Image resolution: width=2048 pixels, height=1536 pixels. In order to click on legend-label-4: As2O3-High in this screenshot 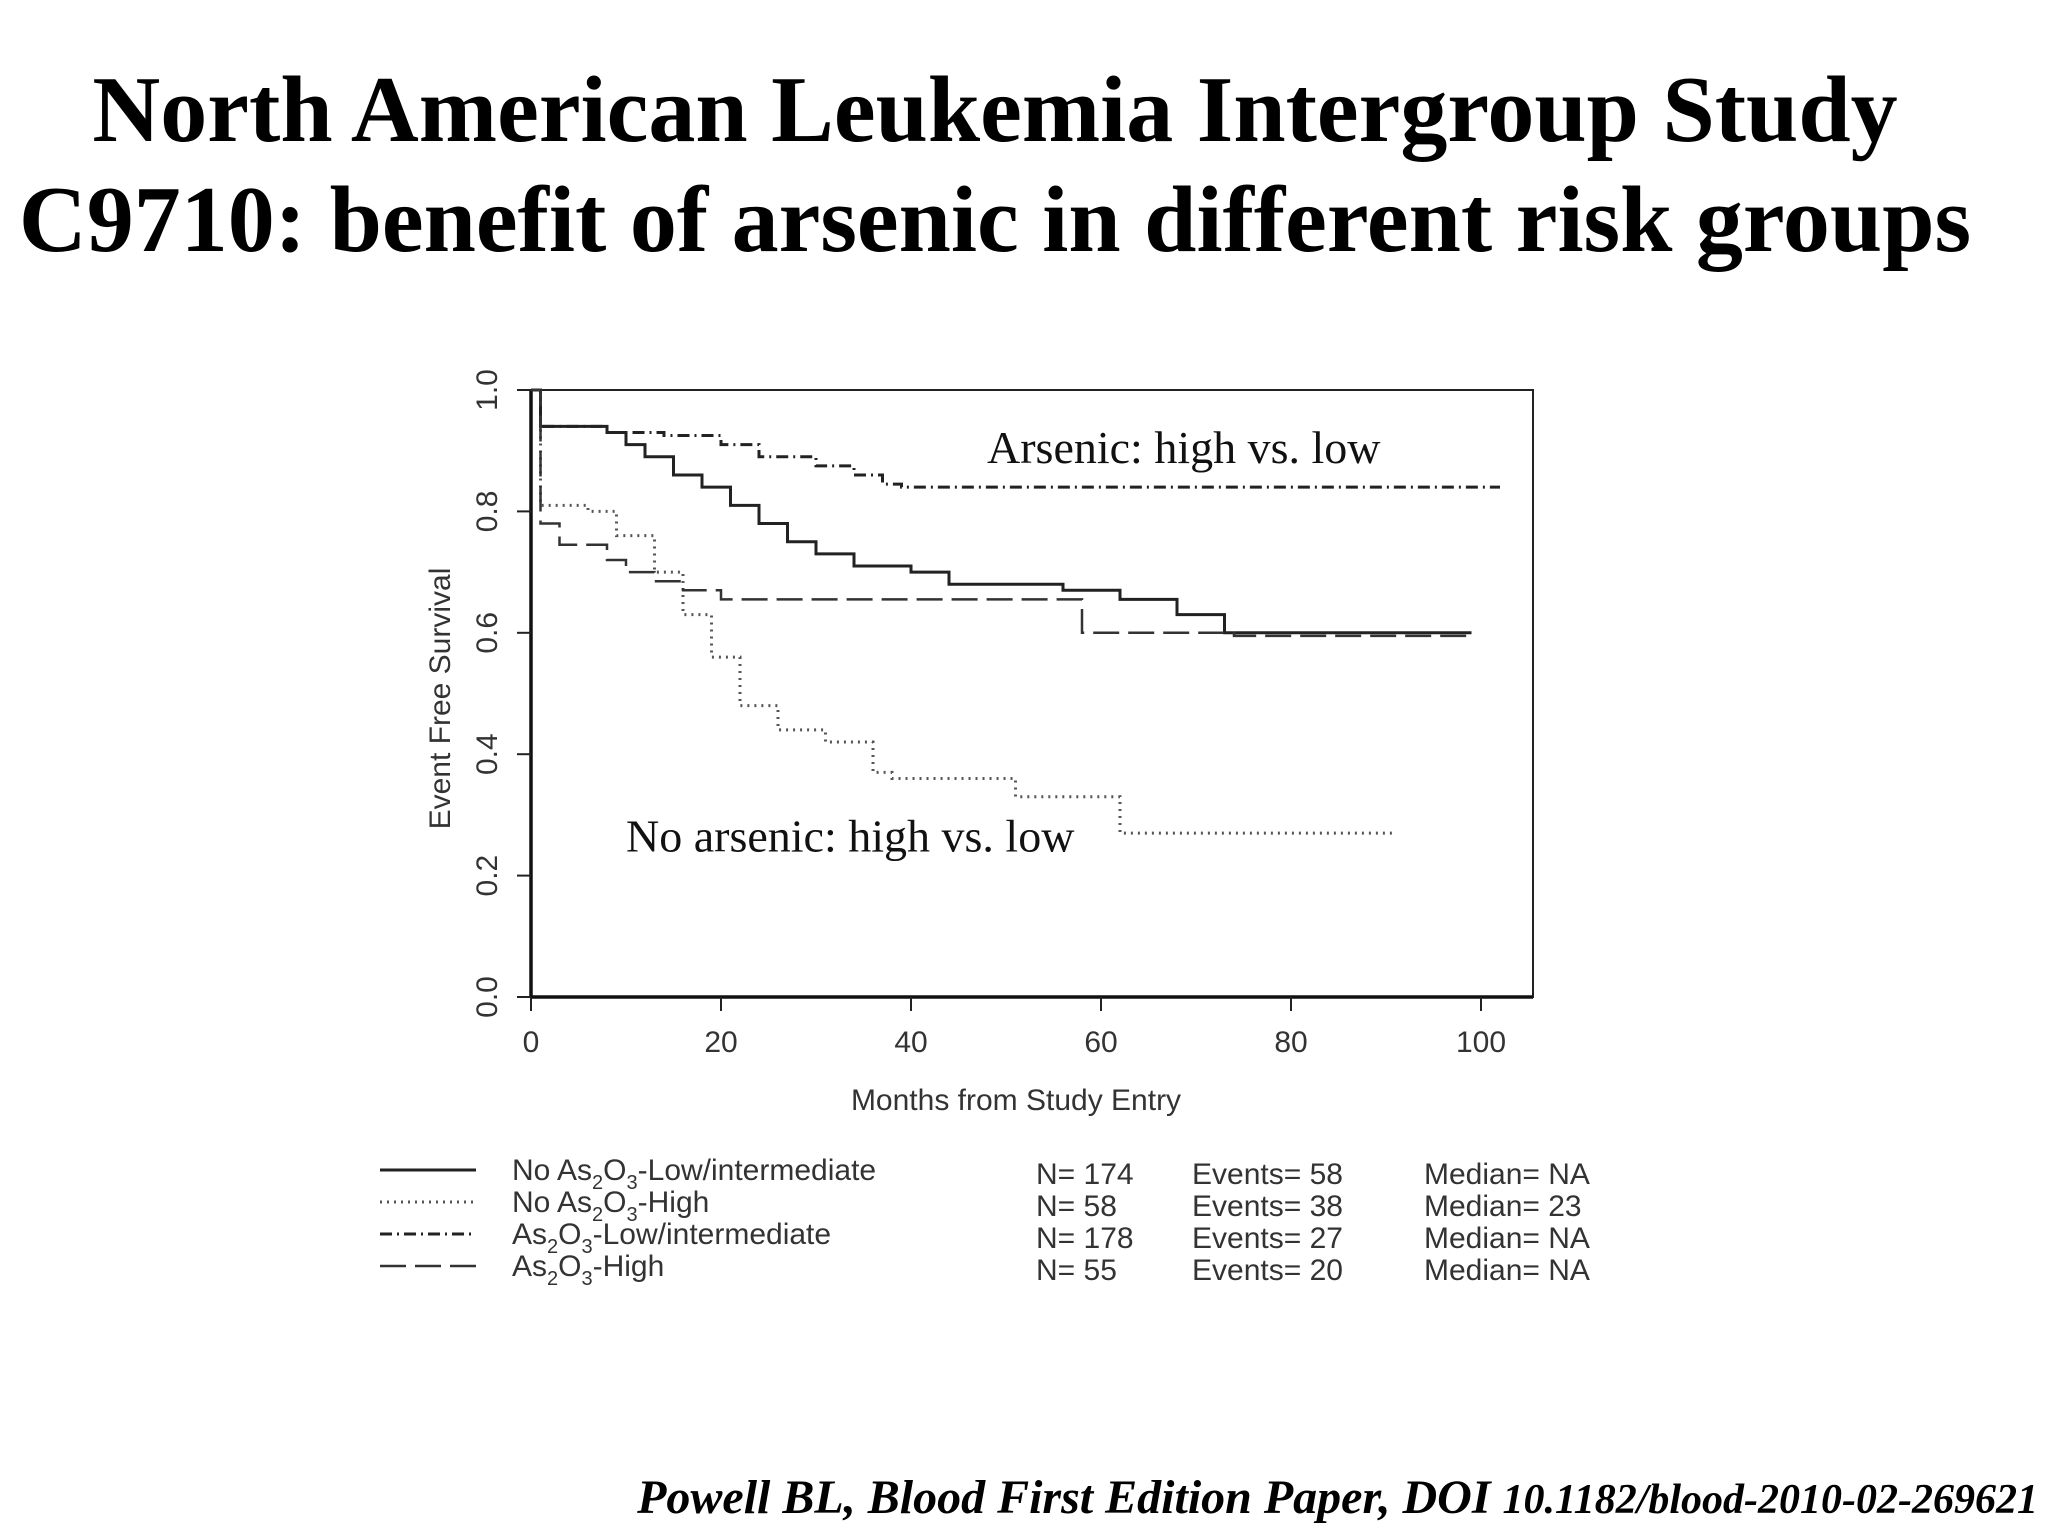, I will do `click(588, 1270)`.